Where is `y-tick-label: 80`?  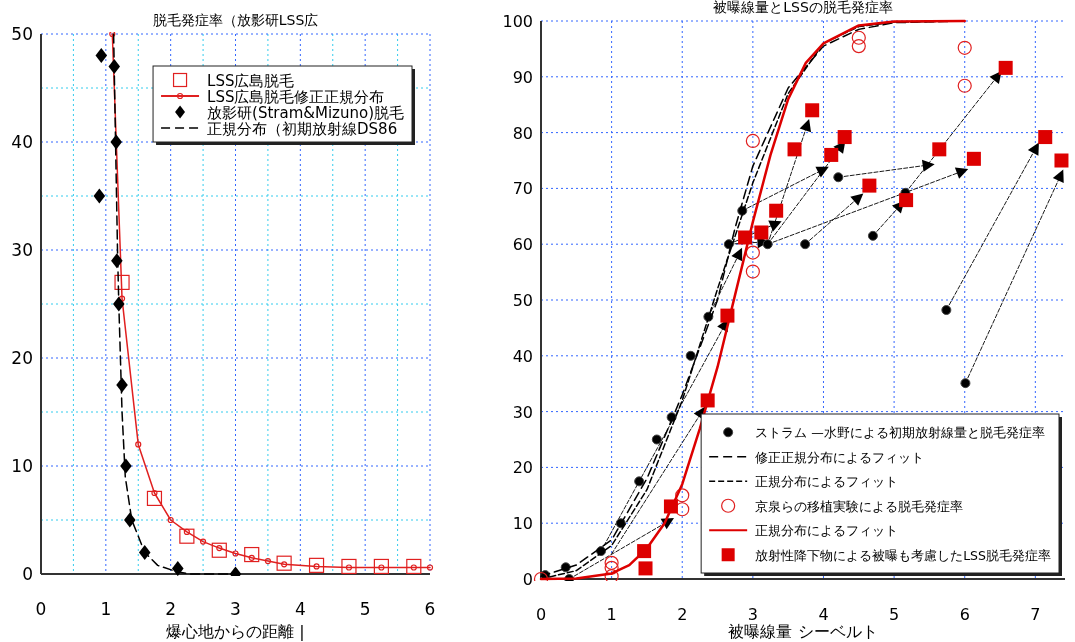 y-tick-label: 80 is located at coordinates (522, 133).